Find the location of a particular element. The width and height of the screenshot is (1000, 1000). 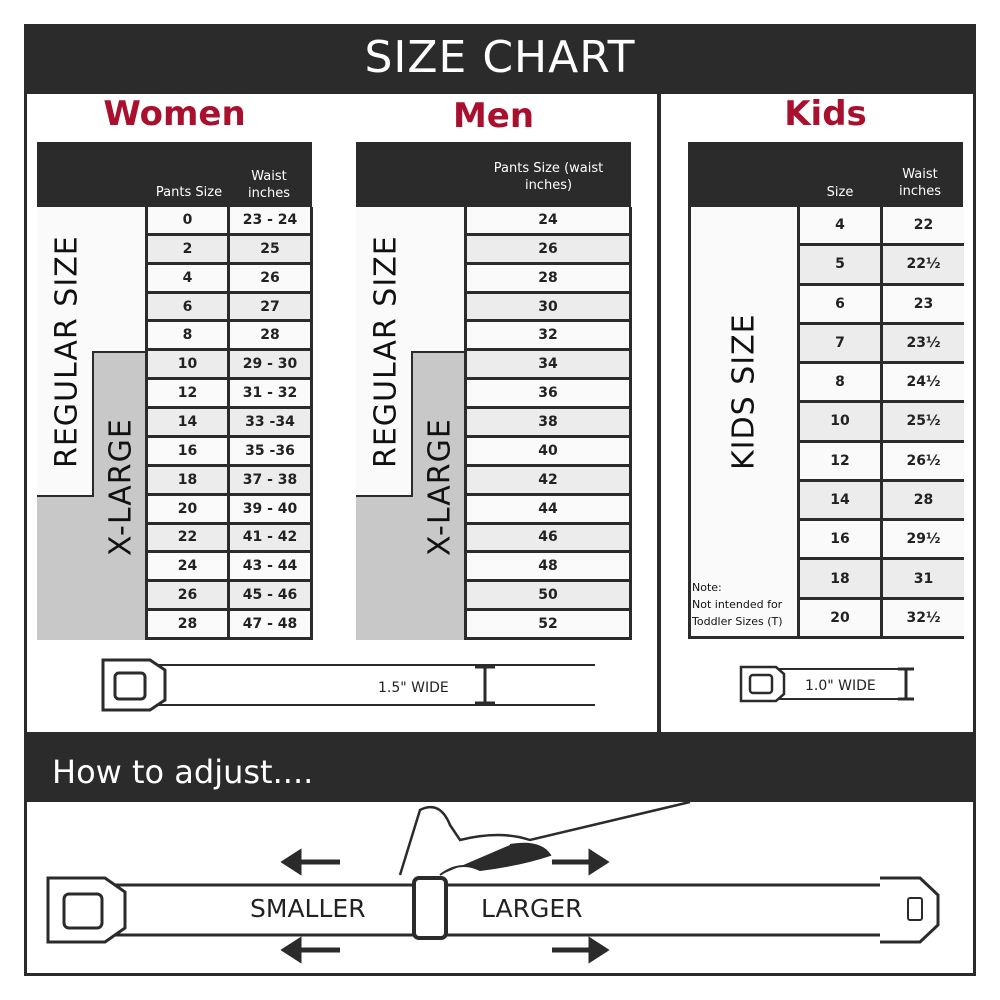

women-xlarge-label: X-LARGE is located at coordinates (121, 487).